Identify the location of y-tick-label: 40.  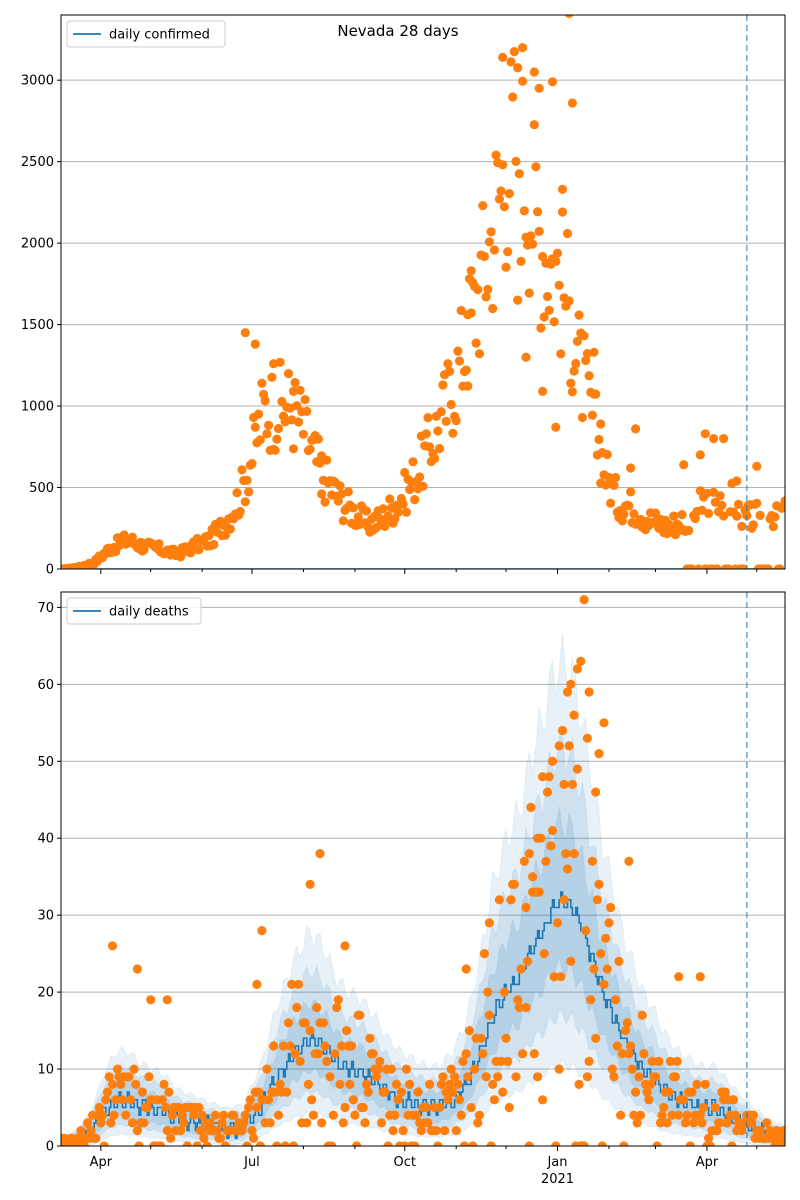
(45, 839).